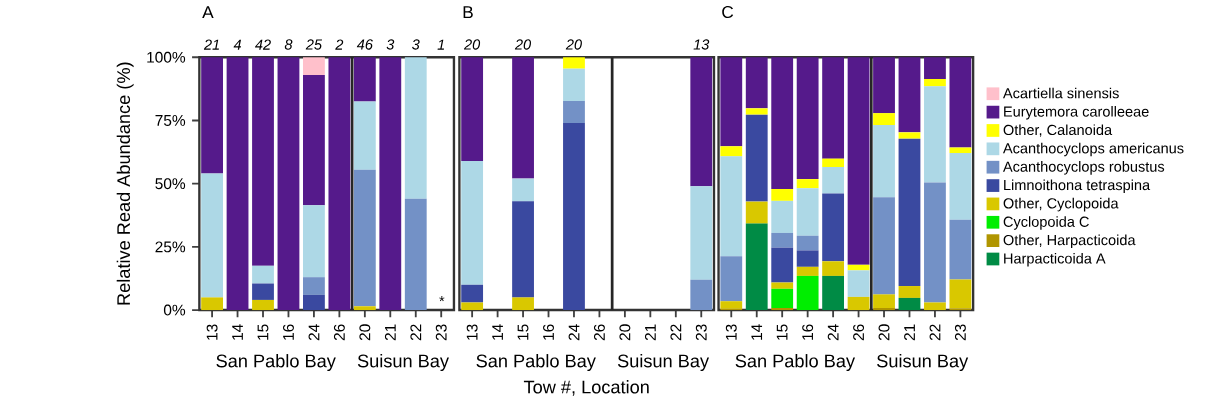  Describe the element at coordinates (728, 12) in the screenshot. I see `chart-title: C` at that location.